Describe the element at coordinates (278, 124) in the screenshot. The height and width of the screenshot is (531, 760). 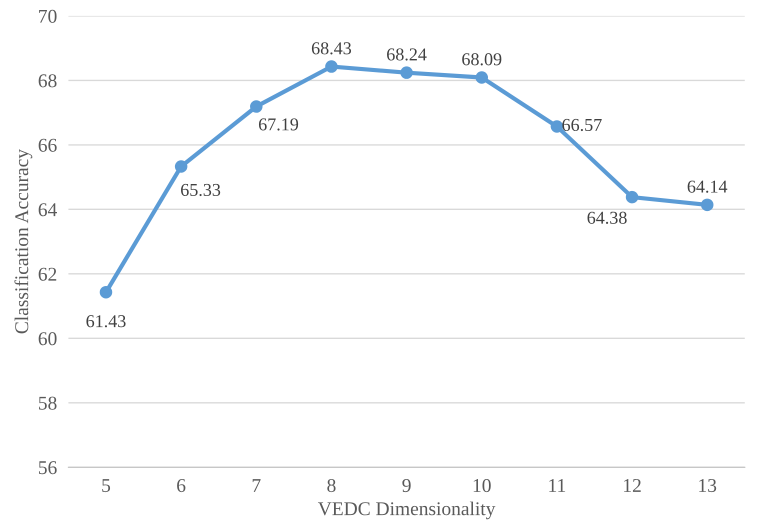
I see `data-label: 67.19` at that location.